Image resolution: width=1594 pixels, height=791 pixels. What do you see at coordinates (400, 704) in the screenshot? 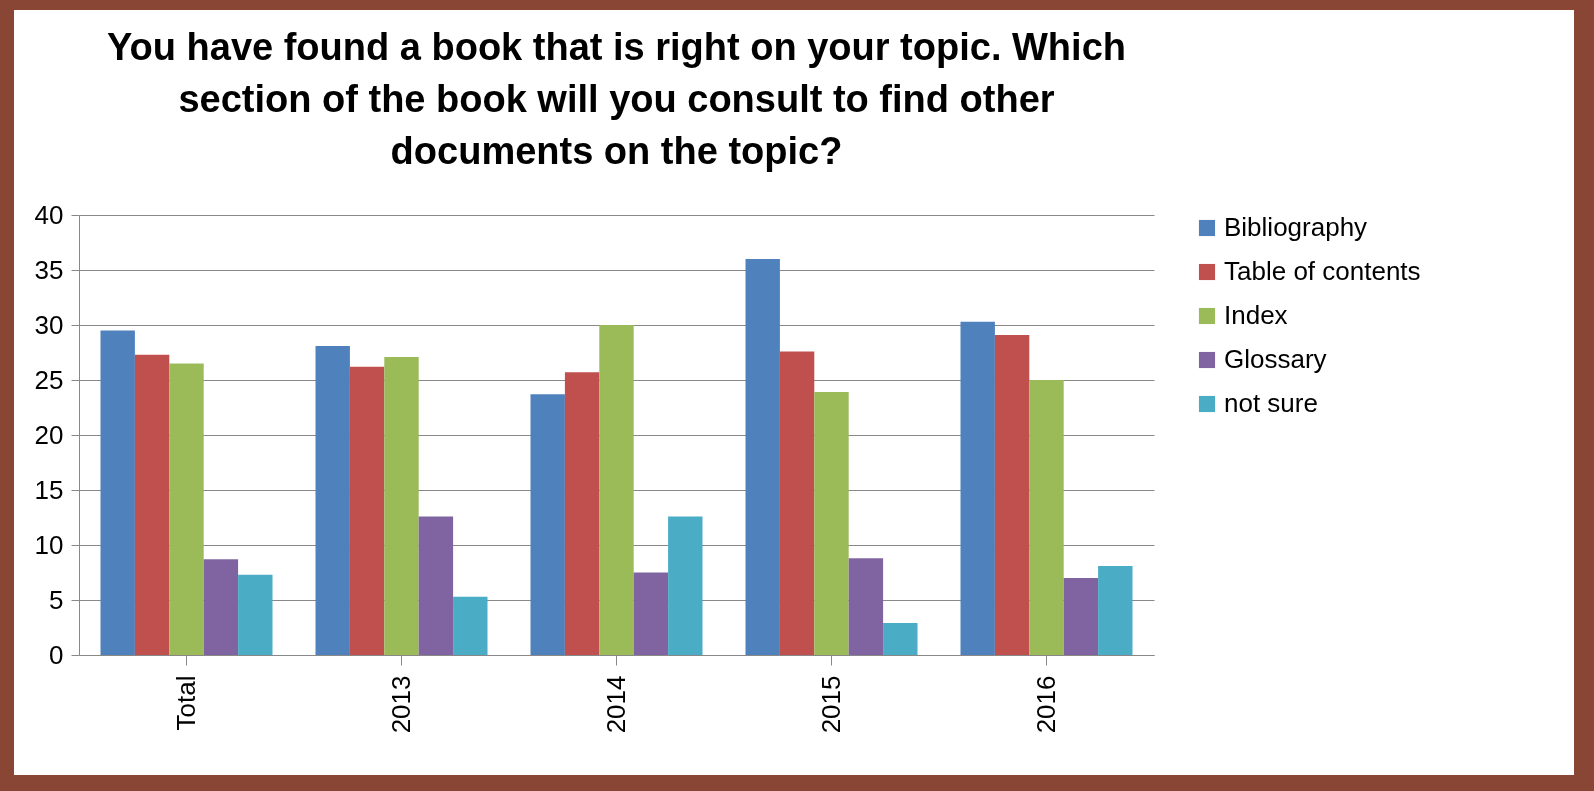
I see `x-tick-label: 2013` at bounding box center [400, 704].